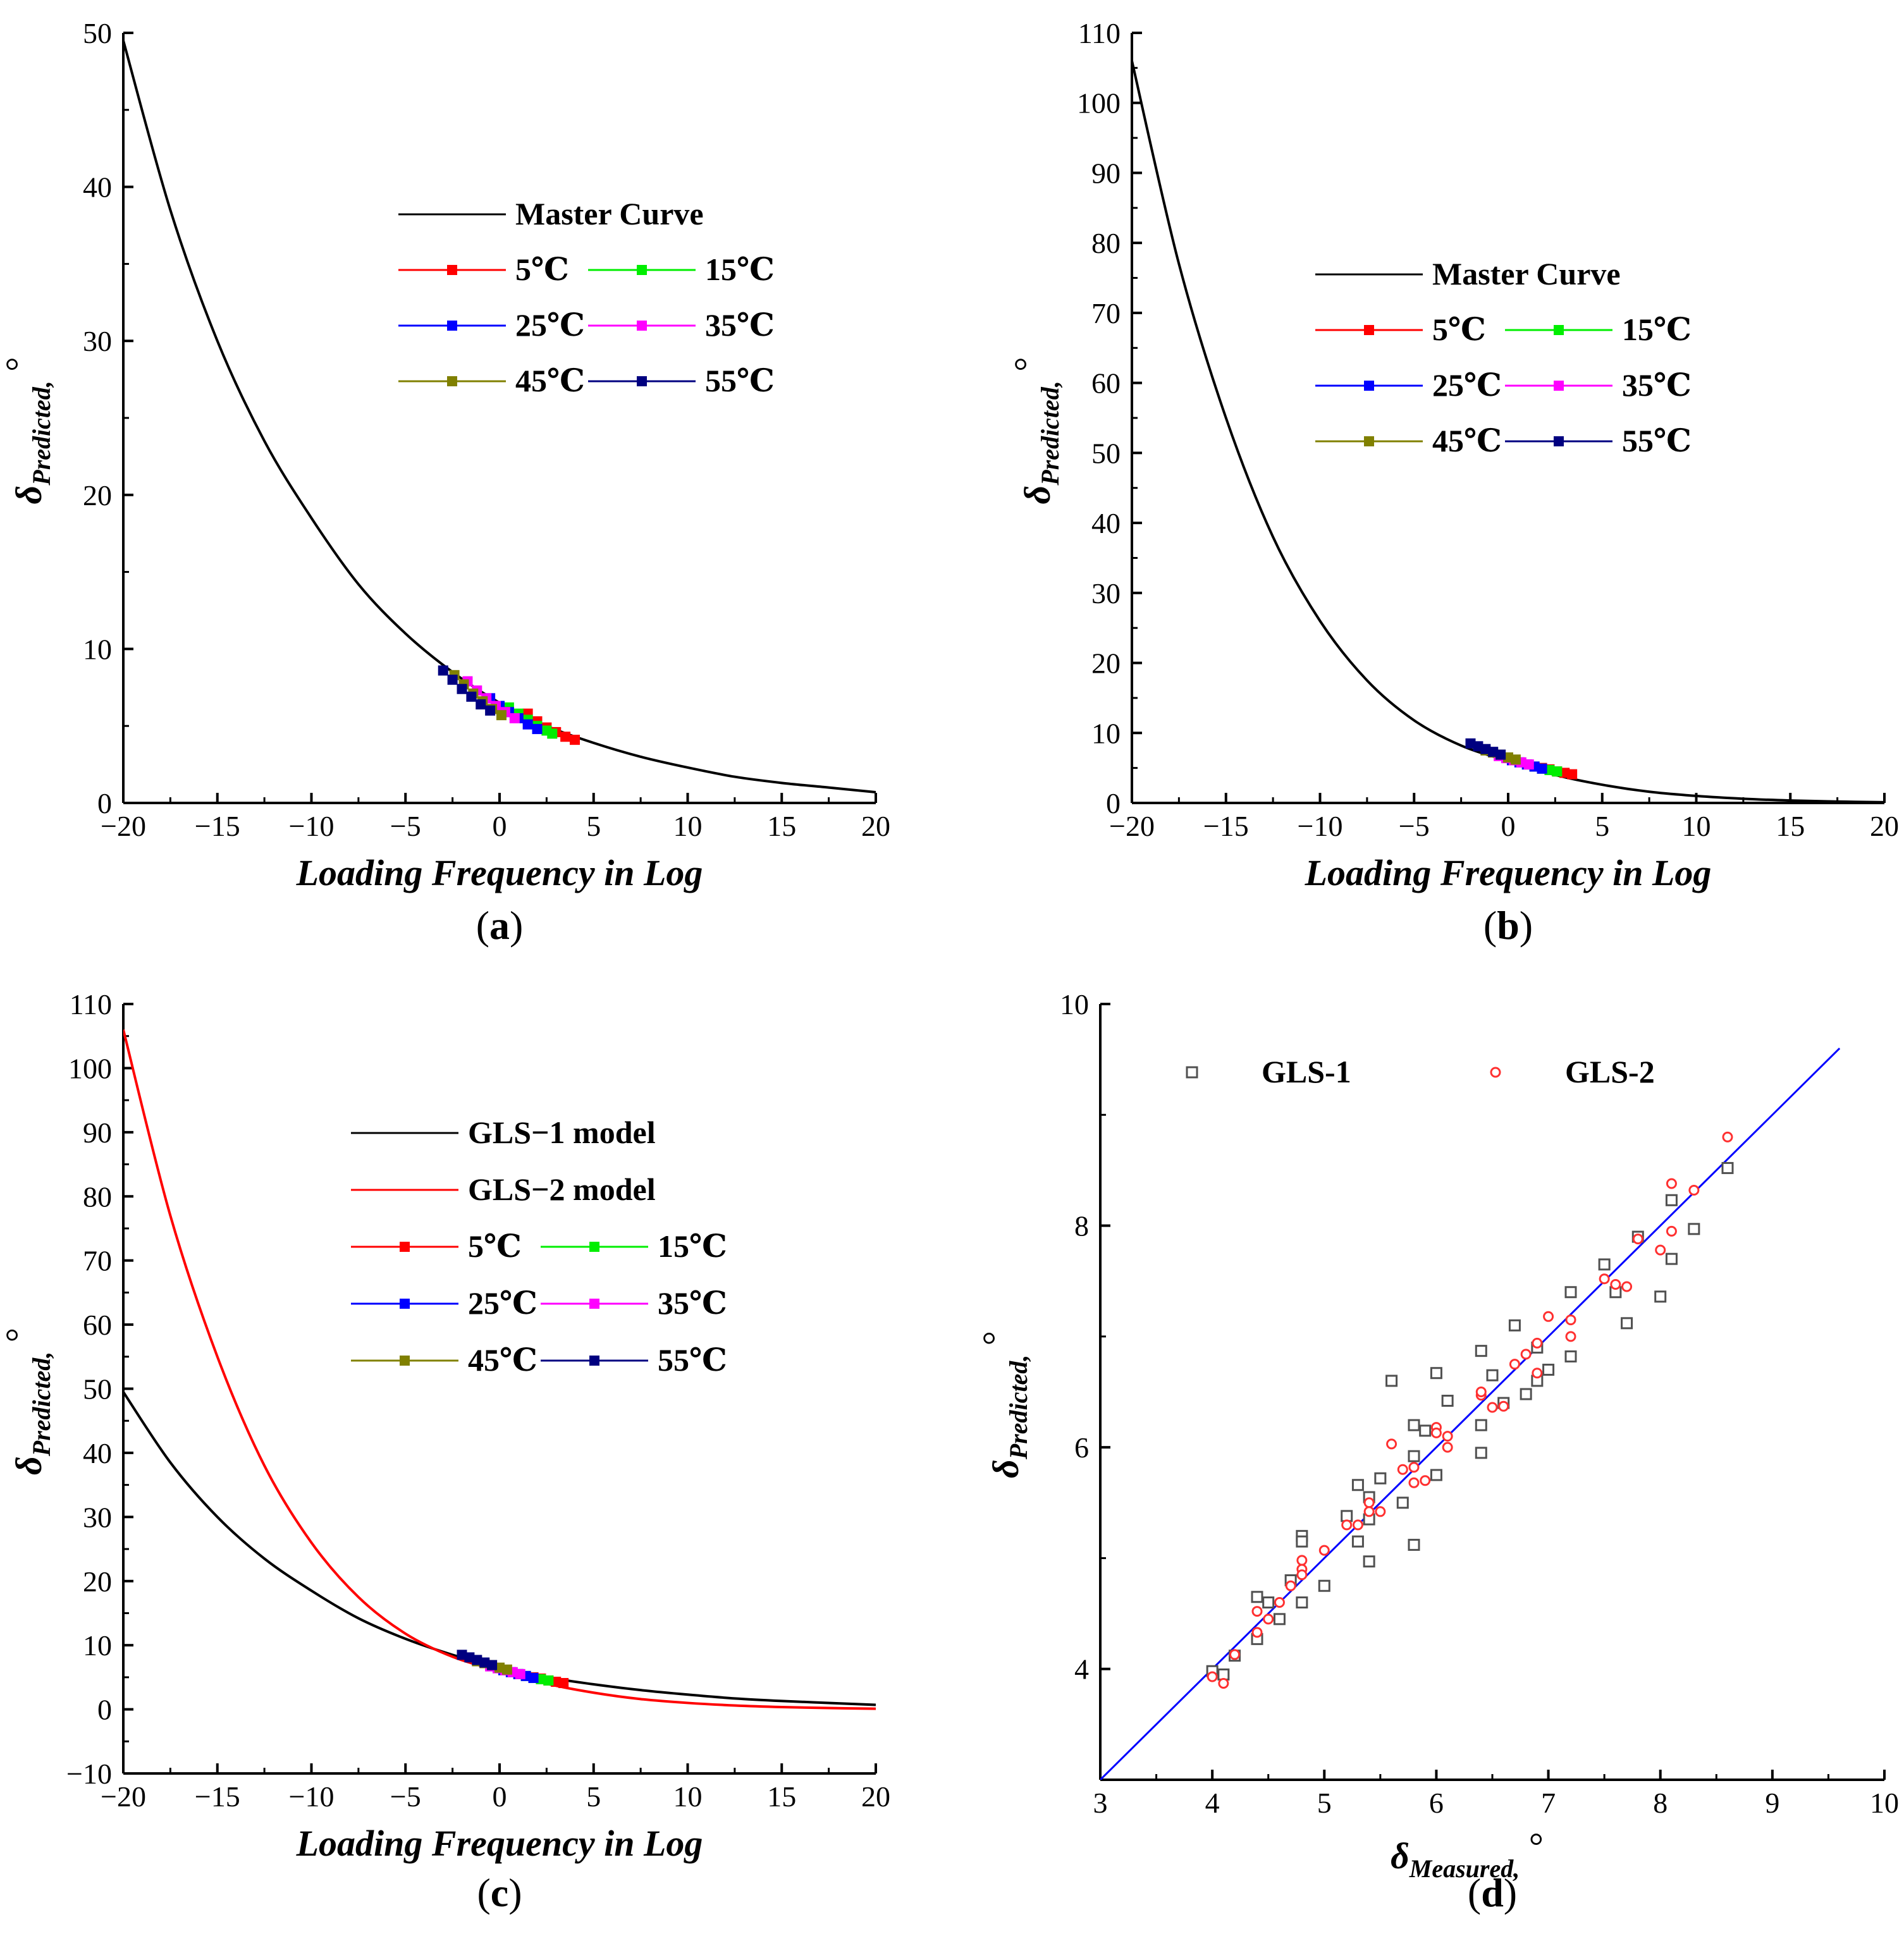 Image resolution: width=1904 pixels, height=1941 pixels. Describe the element at coordinates (1467, 1854) in the screenshot. I see `x-axis-label: δMeasured, °` at that location.